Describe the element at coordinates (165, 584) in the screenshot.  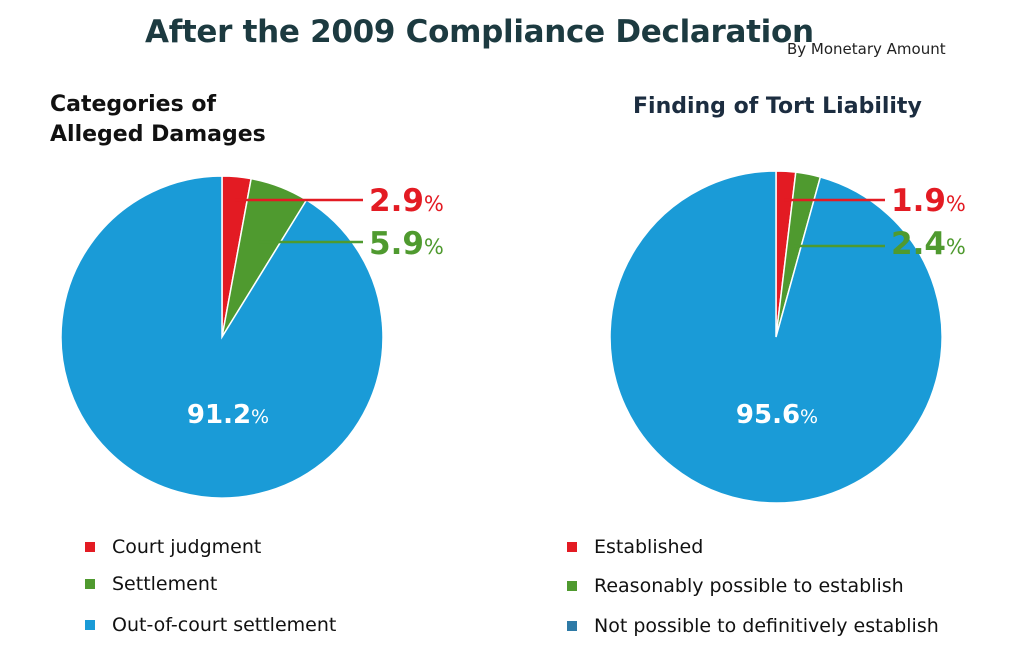
I see `left-legend-label: Settlement` at that location.